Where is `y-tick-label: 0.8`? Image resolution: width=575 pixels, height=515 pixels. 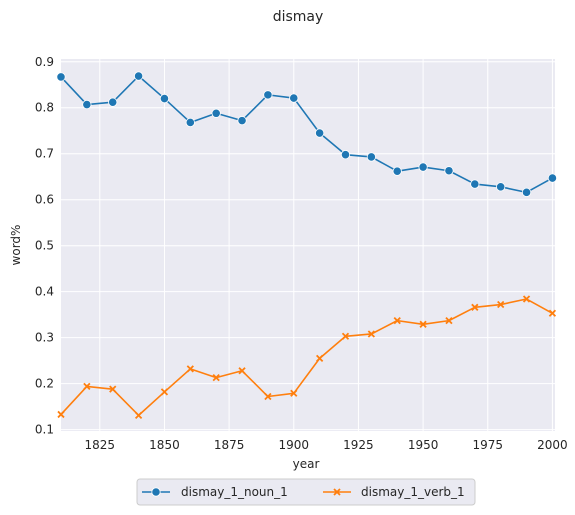 y-tick-label: 0.8 is located at coordinates (44, 108).